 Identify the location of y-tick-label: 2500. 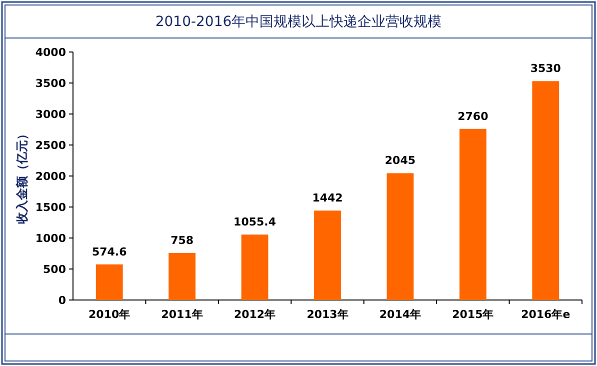
(50, 145).